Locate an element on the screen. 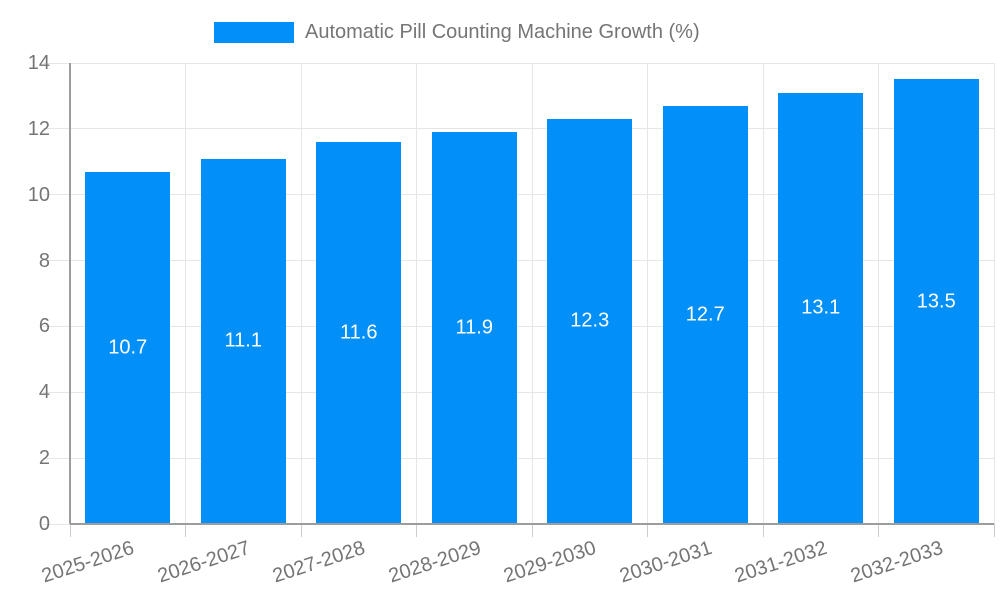  bar-value-label: 12.7 is located at coordinates (705, 314).